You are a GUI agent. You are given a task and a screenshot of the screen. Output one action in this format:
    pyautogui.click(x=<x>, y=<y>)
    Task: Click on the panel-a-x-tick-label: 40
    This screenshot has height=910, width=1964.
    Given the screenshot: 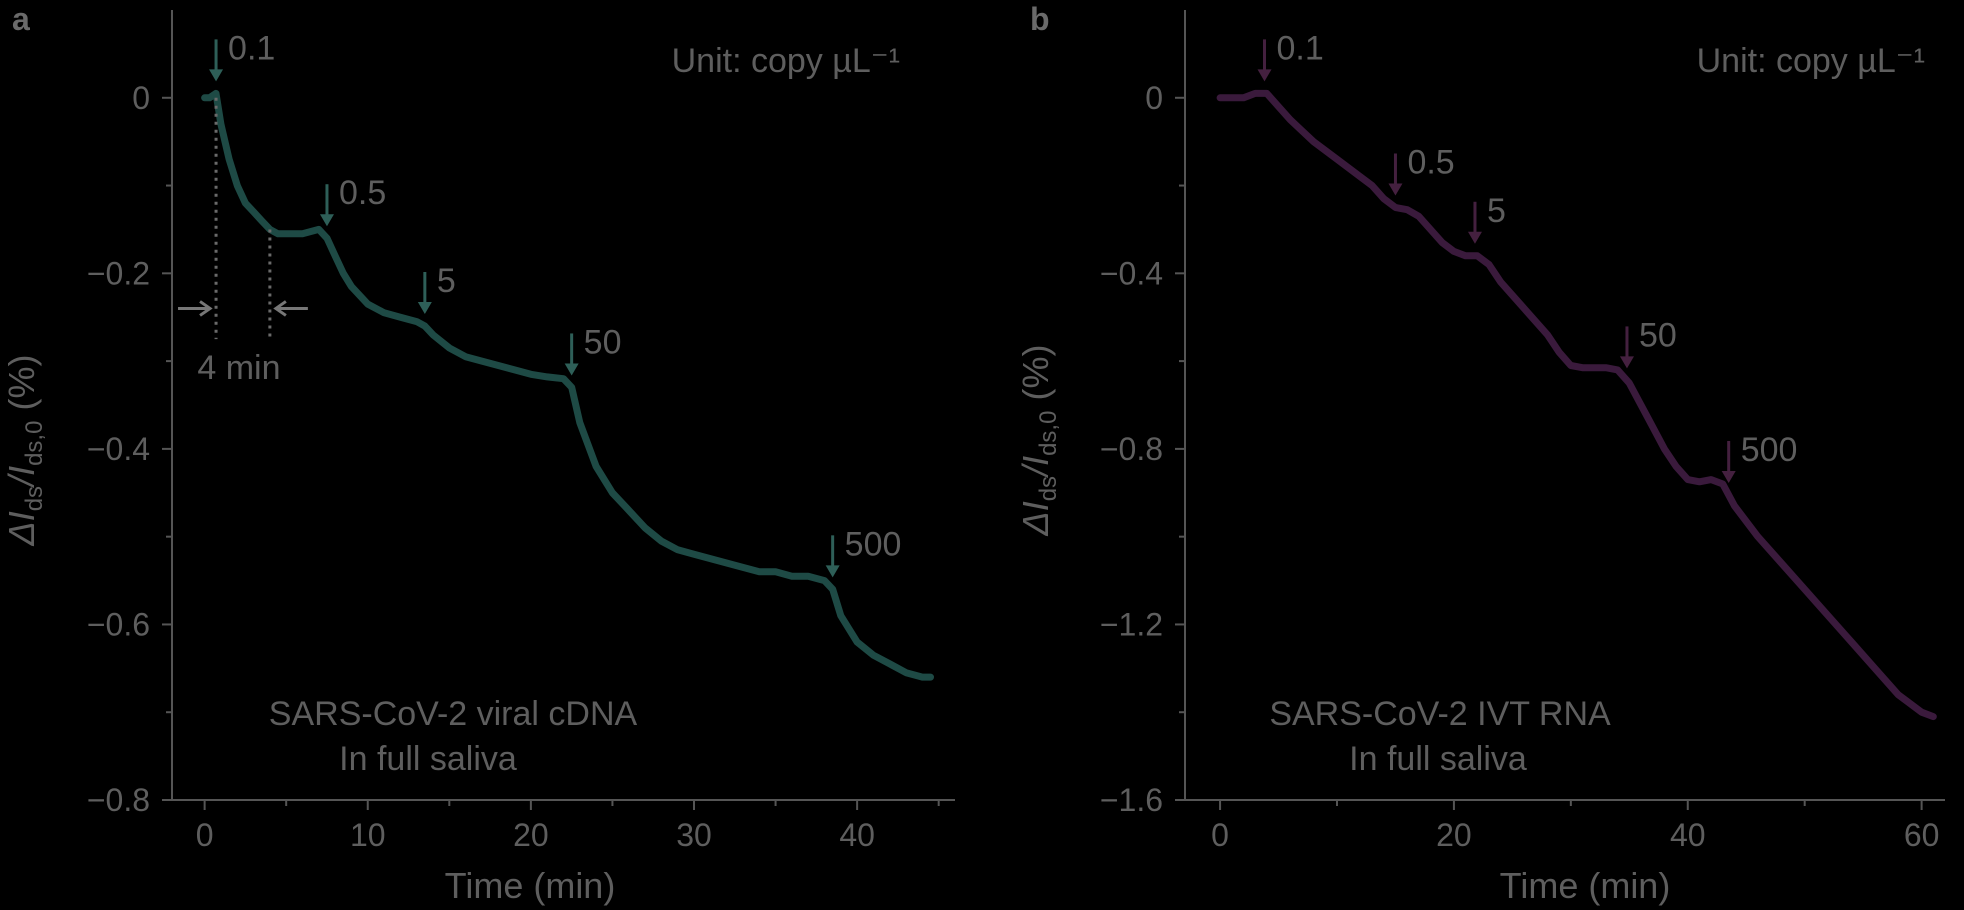 What is the action you would take?
    pyautogui.click(x=857, y=835)
    